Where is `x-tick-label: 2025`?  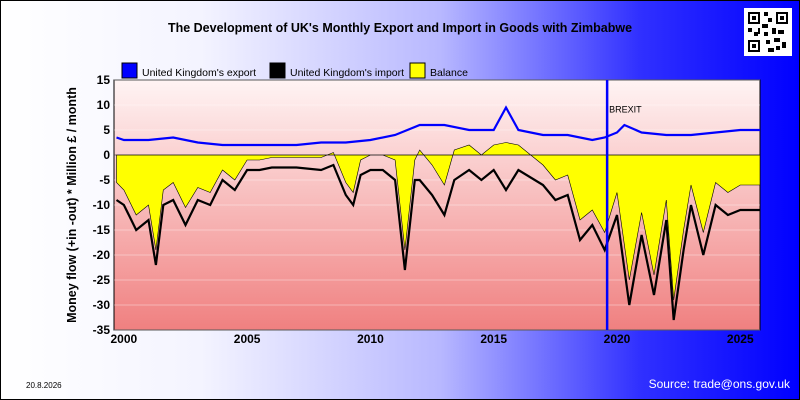
x-tick-label: 2025 is located at coordinates (740, 339).